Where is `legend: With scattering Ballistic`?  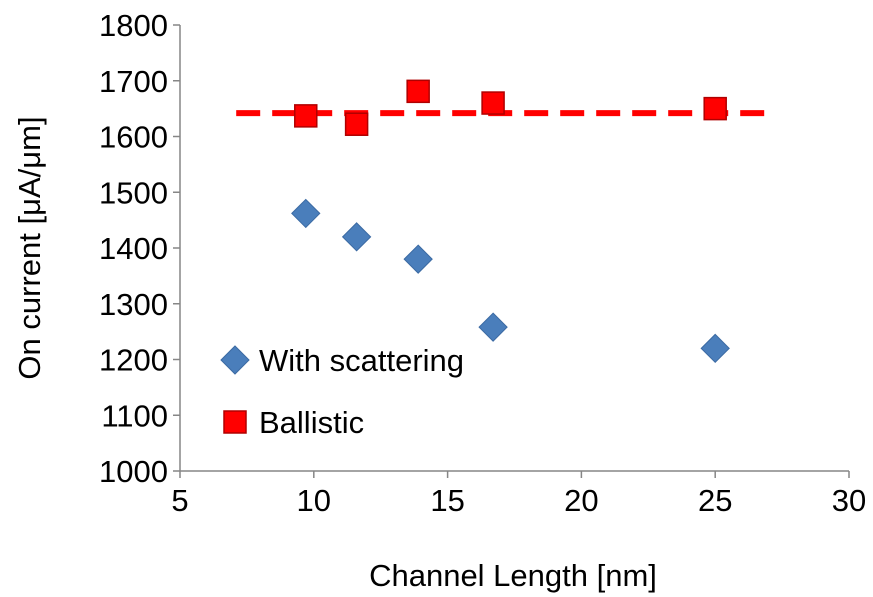 legend: With scattering Ballistic is located at coordinates (342, 391).